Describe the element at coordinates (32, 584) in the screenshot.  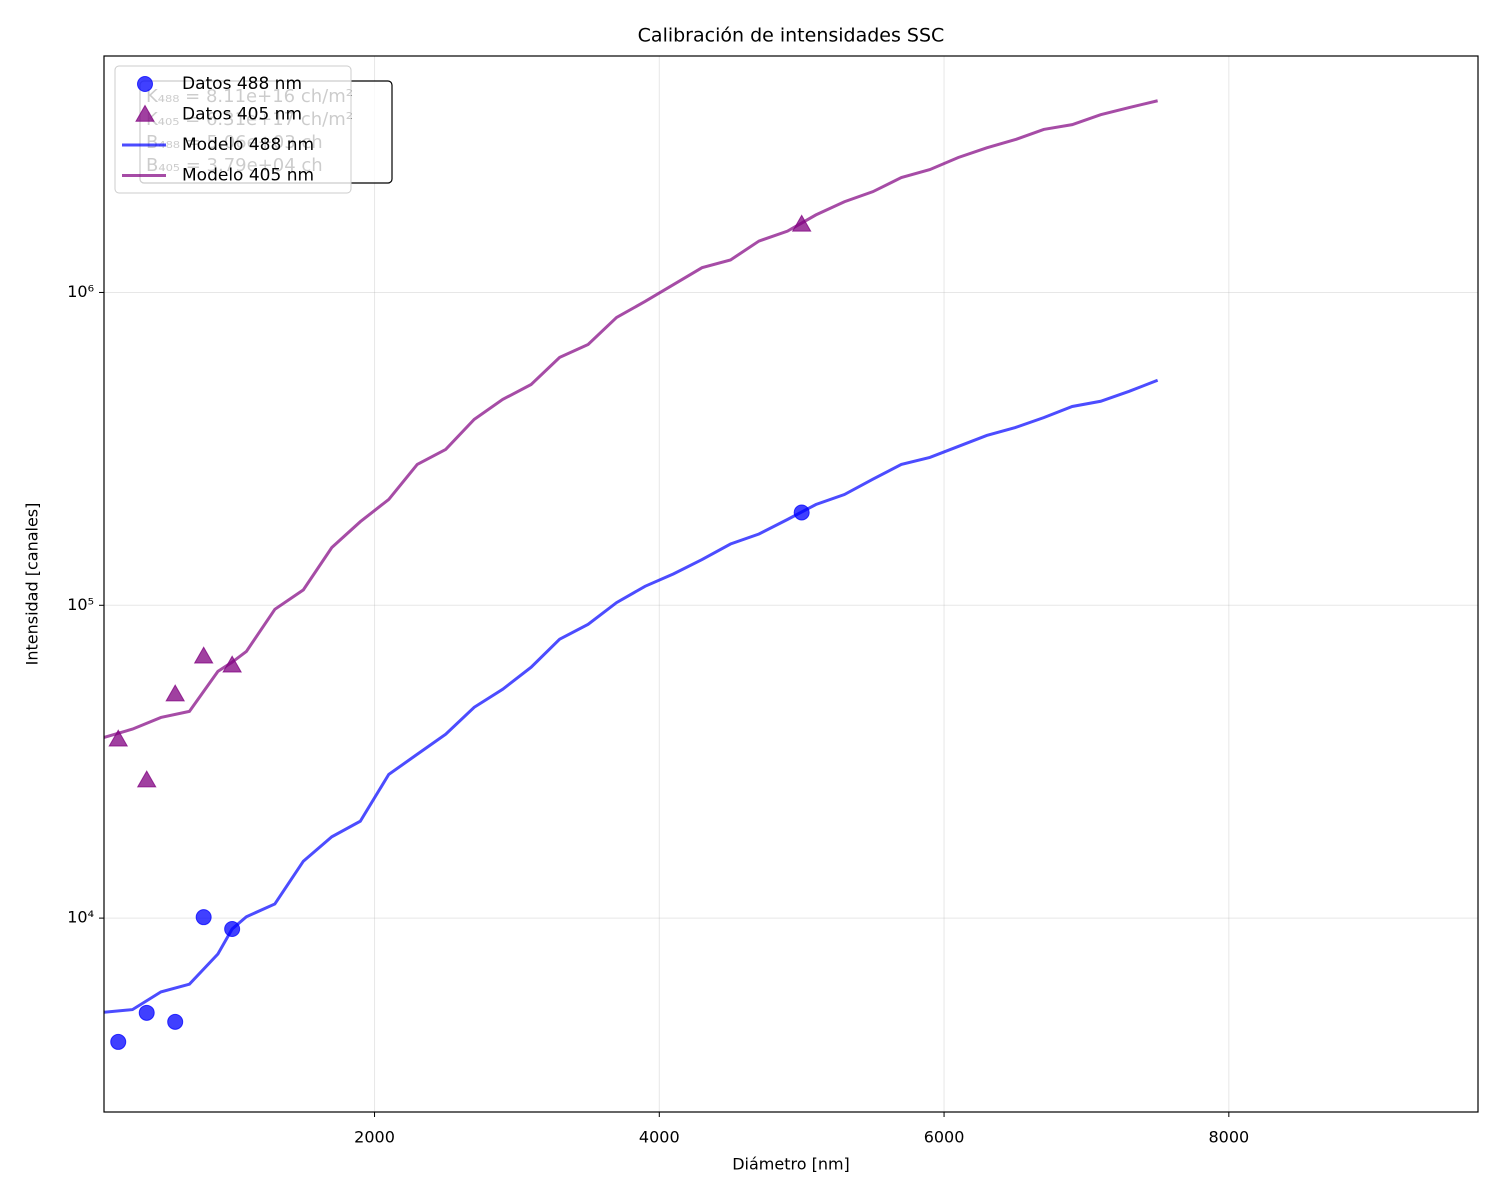
I see `y-axis-label: Intensidad [canales]` at that location.